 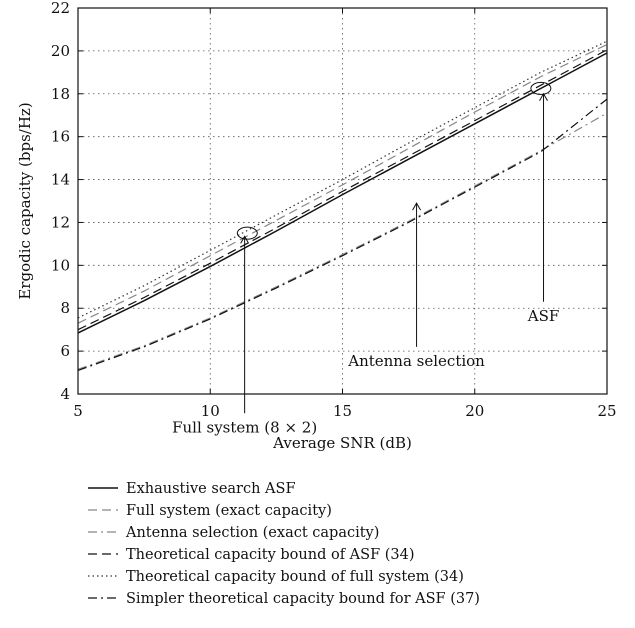 What do you see at coordinates (60, 8) in the screenshot?
I see `y-tick-label: 22` at bounding box center [60, 8].